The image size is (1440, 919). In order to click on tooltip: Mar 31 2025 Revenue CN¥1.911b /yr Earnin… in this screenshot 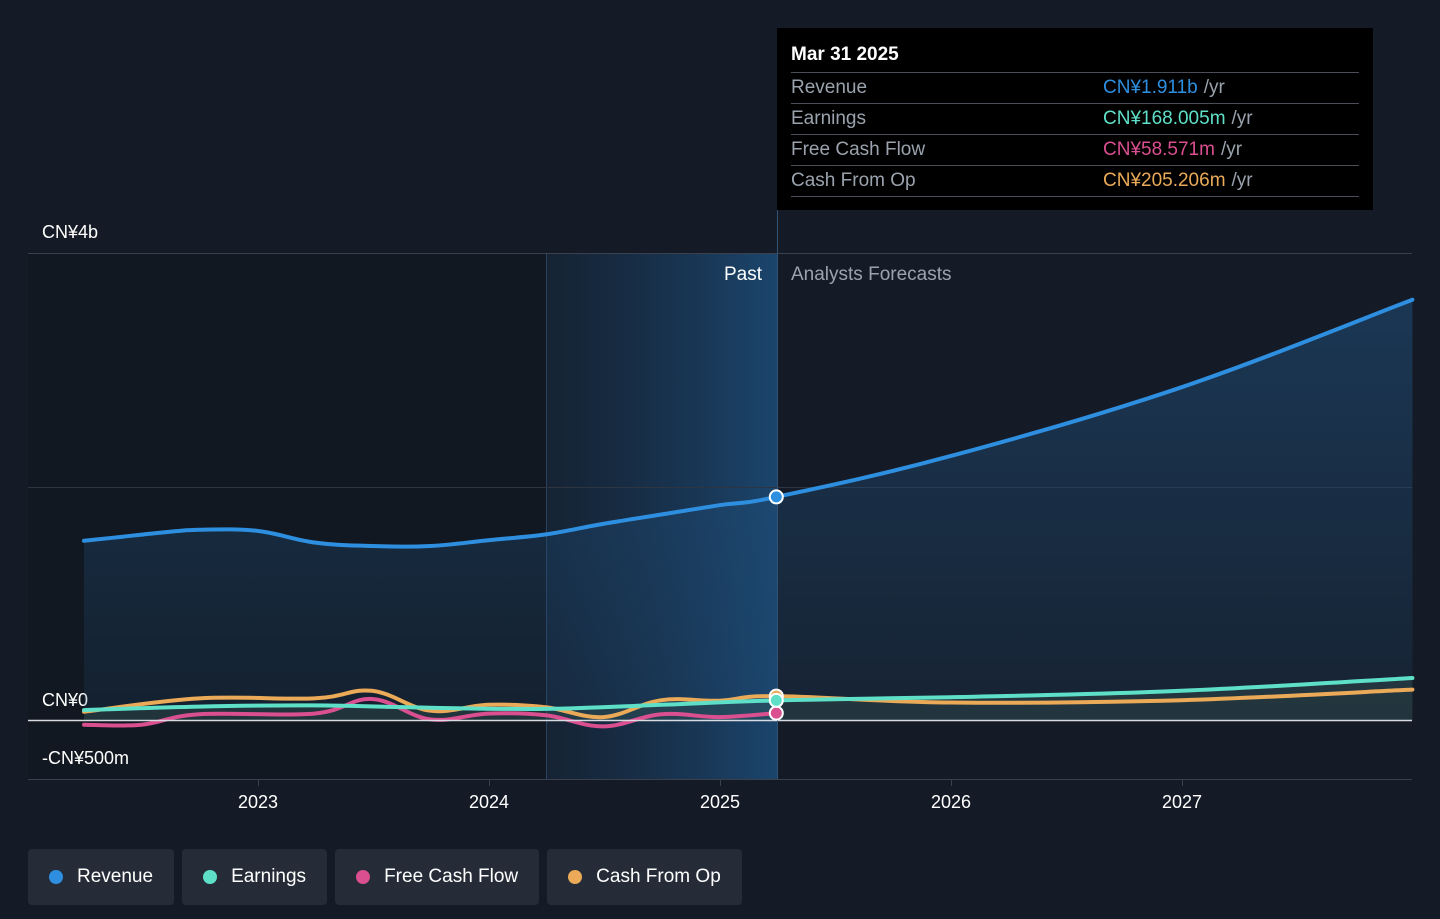, I will do `click(1075, 119)`.